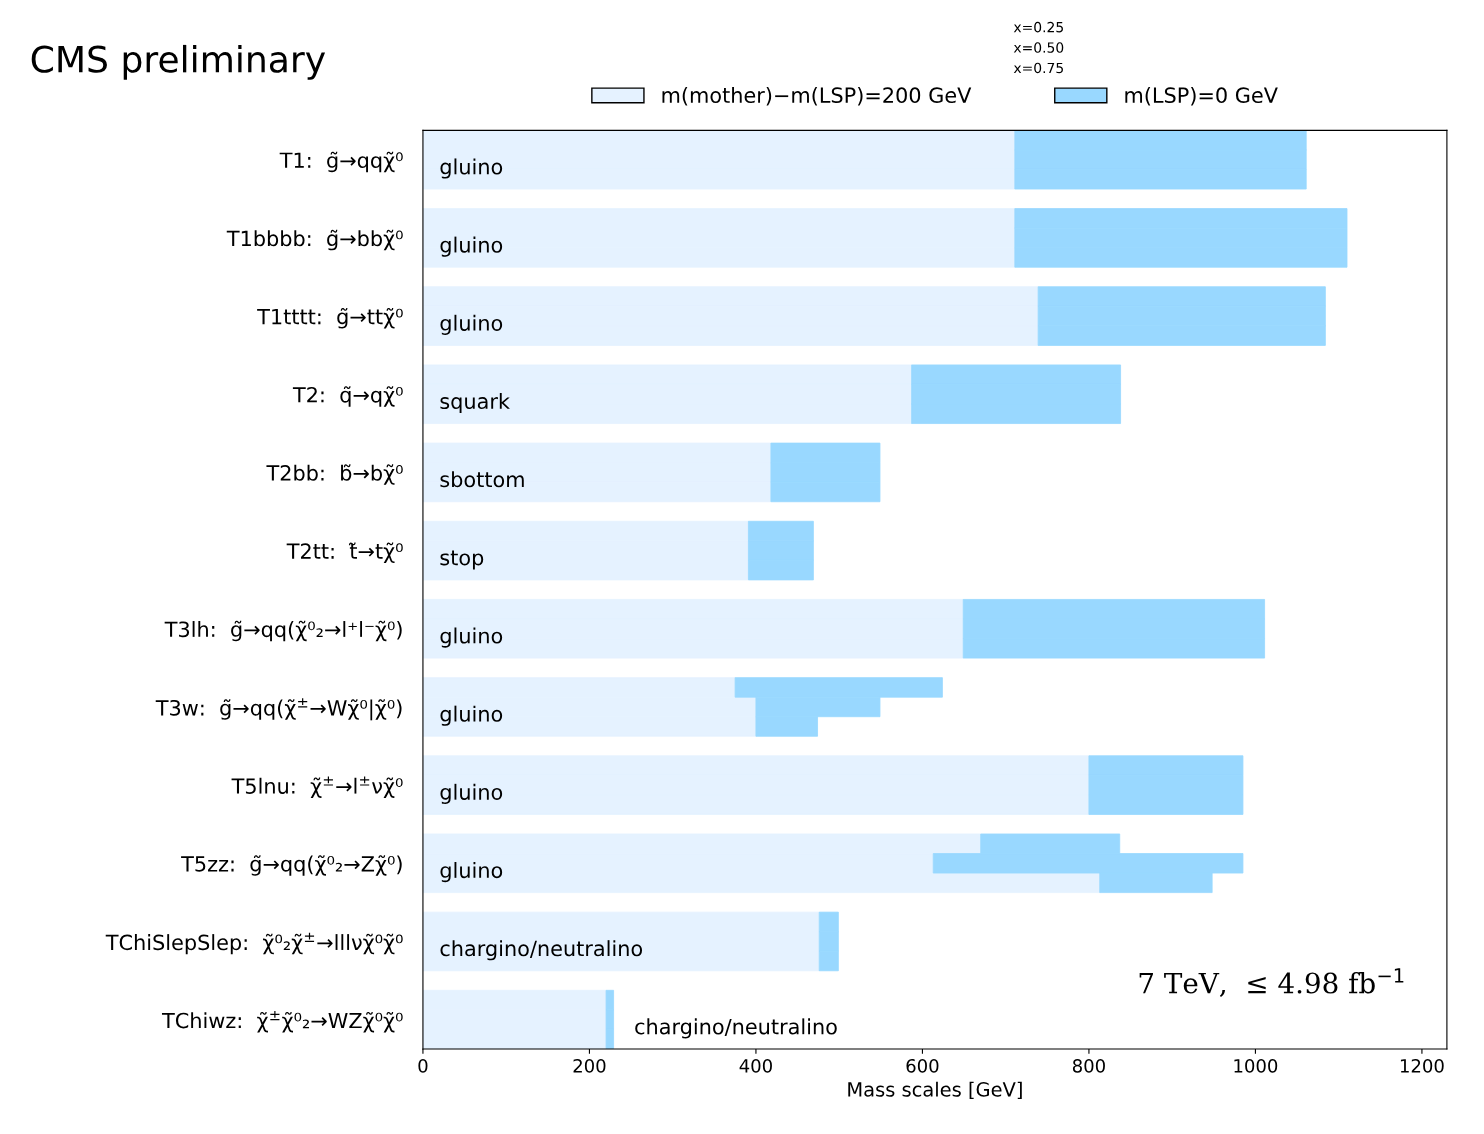  Describe the element at coordinates (334, 474) in the screenshot. I see `y-tick-label: T2bb: b̃→bχ̃⁰` at that location.